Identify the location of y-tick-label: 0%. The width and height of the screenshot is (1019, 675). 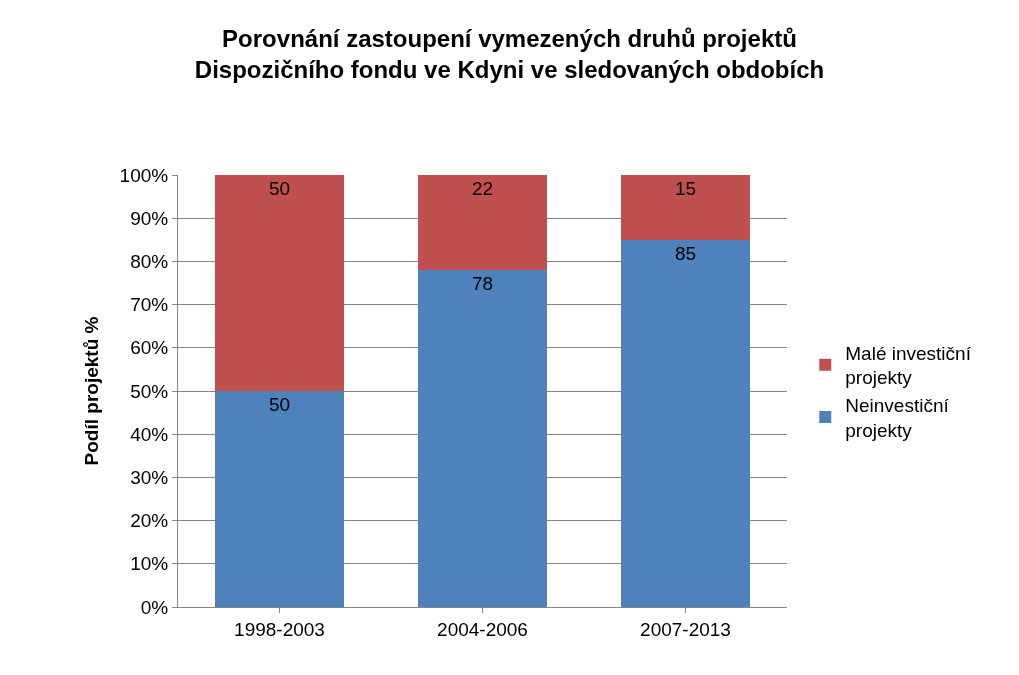
(154, 607).